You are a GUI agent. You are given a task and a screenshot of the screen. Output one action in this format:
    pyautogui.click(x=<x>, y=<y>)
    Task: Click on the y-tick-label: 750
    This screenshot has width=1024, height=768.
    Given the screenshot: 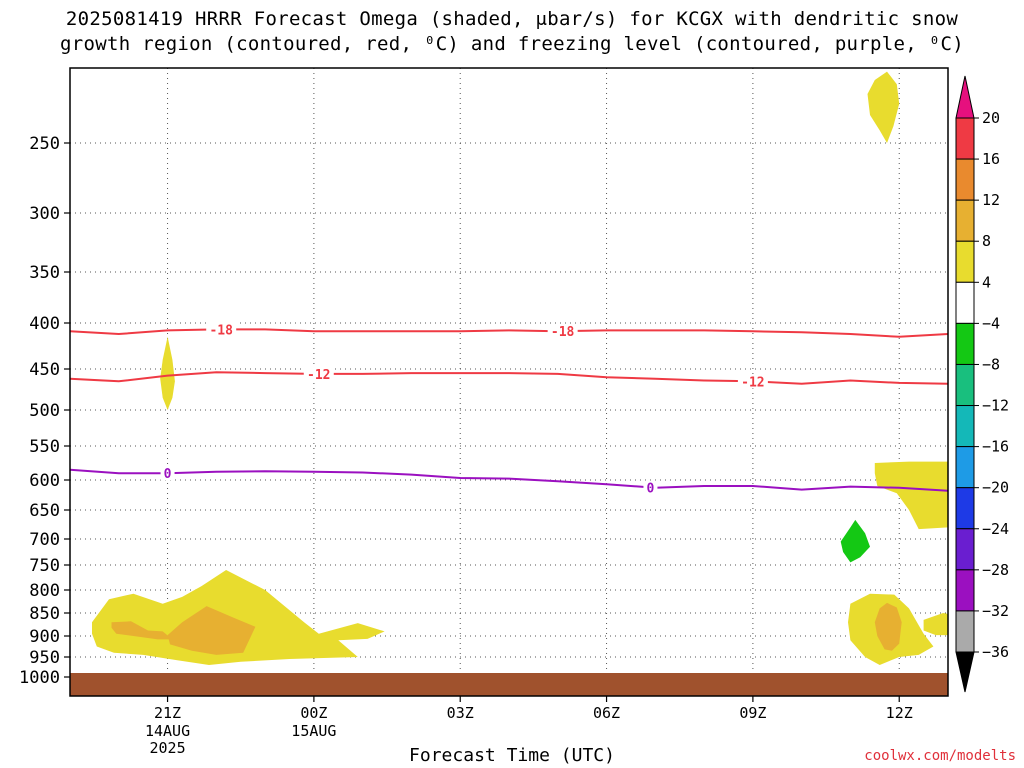 What is the action you would take?
    pyautogui.click(x=44, y=566)
    